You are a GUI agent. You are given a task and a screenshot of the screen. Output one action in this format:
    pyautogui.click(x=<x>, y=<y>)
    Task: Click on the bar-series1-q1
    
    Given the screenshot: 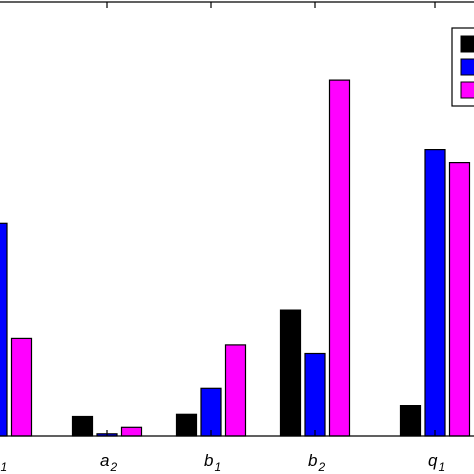 What is the action you would take?
    pyautogui.click(x=410, y=421)
    